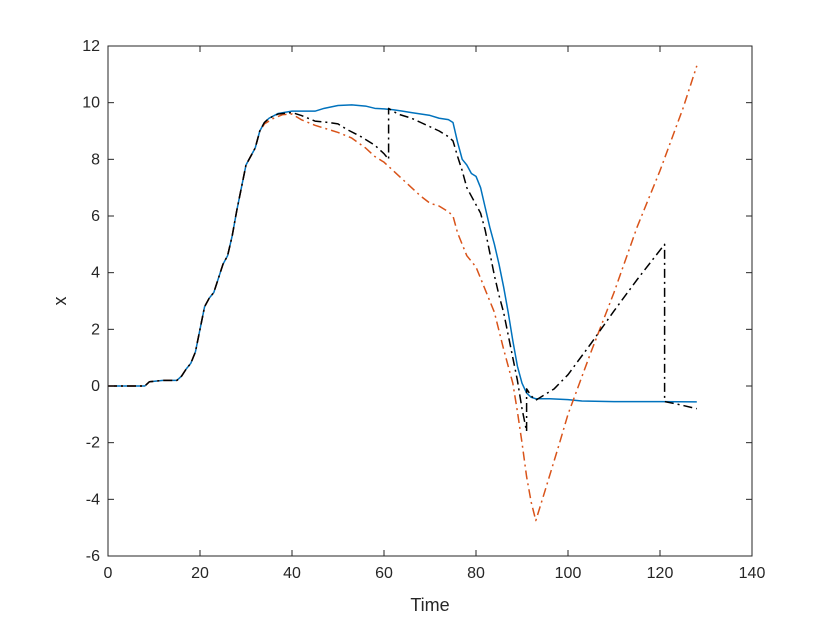 The width and height of the screenshot is (830, 623). What do you see at coordinates (108, 573) in the screenshot?
I see `x-tick-label: 0` at bounding box center [108, 573].